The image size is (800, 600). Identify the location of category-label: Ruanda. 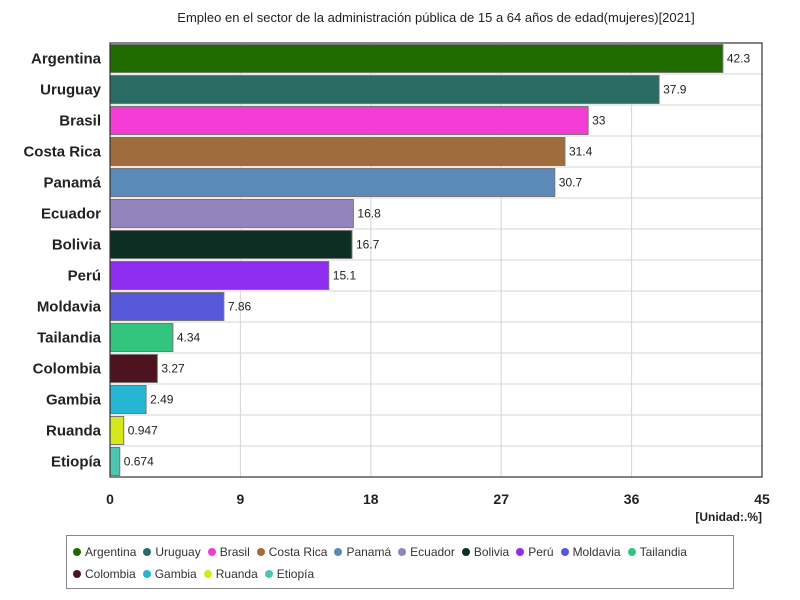
(74, 431).